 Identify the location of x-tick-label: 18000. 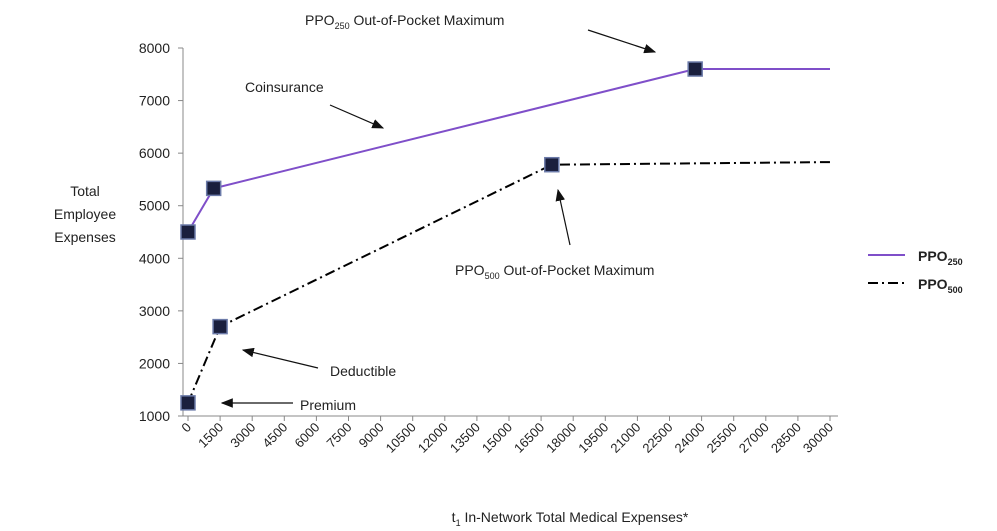
(561, 438).